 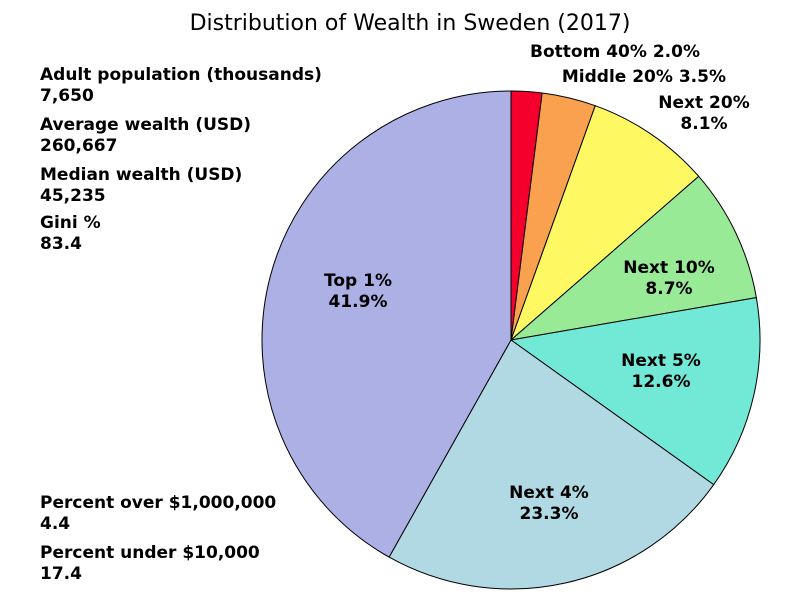 What do you see at coordinates (410, 23) in the screenshot?
I see `chart-title: Distribution of Wealth in Sweden (2017)` at bounding box center [410, 23].